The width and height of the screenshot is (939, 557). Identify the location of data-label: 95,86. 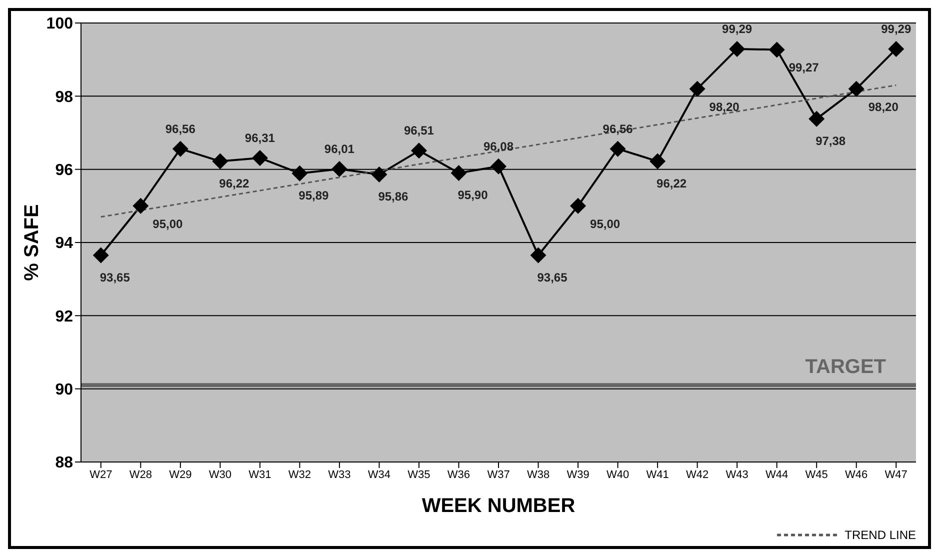
(393, 196).